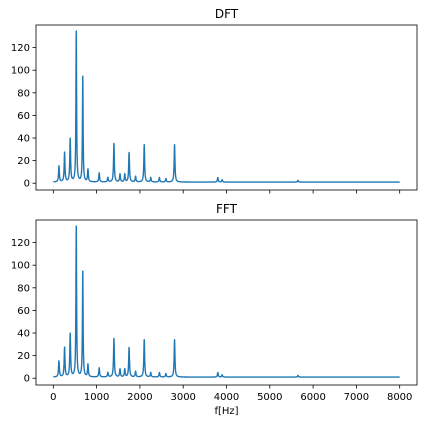 Image resolution: width=424 pixels, height=424 pixels. I want to click on fft-x-tick-label: 3000, so click(182, 397).